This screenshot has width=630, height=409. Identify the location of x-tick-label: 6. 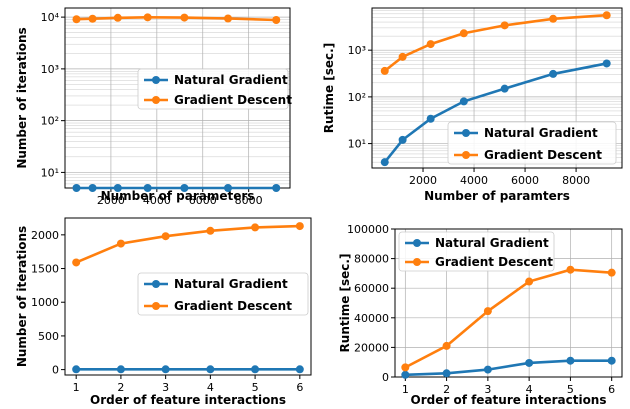
(299, 387).